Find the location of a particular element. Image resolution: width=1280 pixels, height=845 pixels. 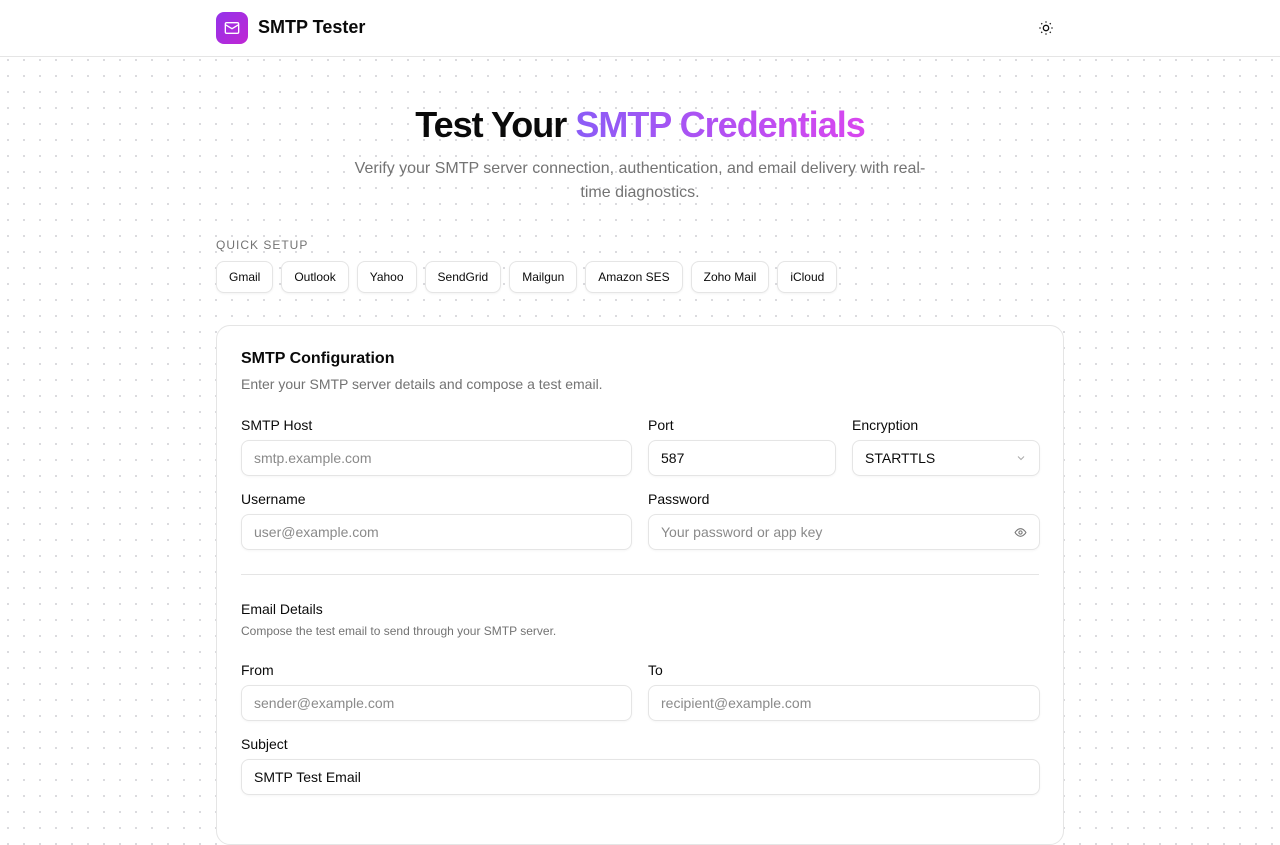

password-label: Password is located at coordinates (679, 499).